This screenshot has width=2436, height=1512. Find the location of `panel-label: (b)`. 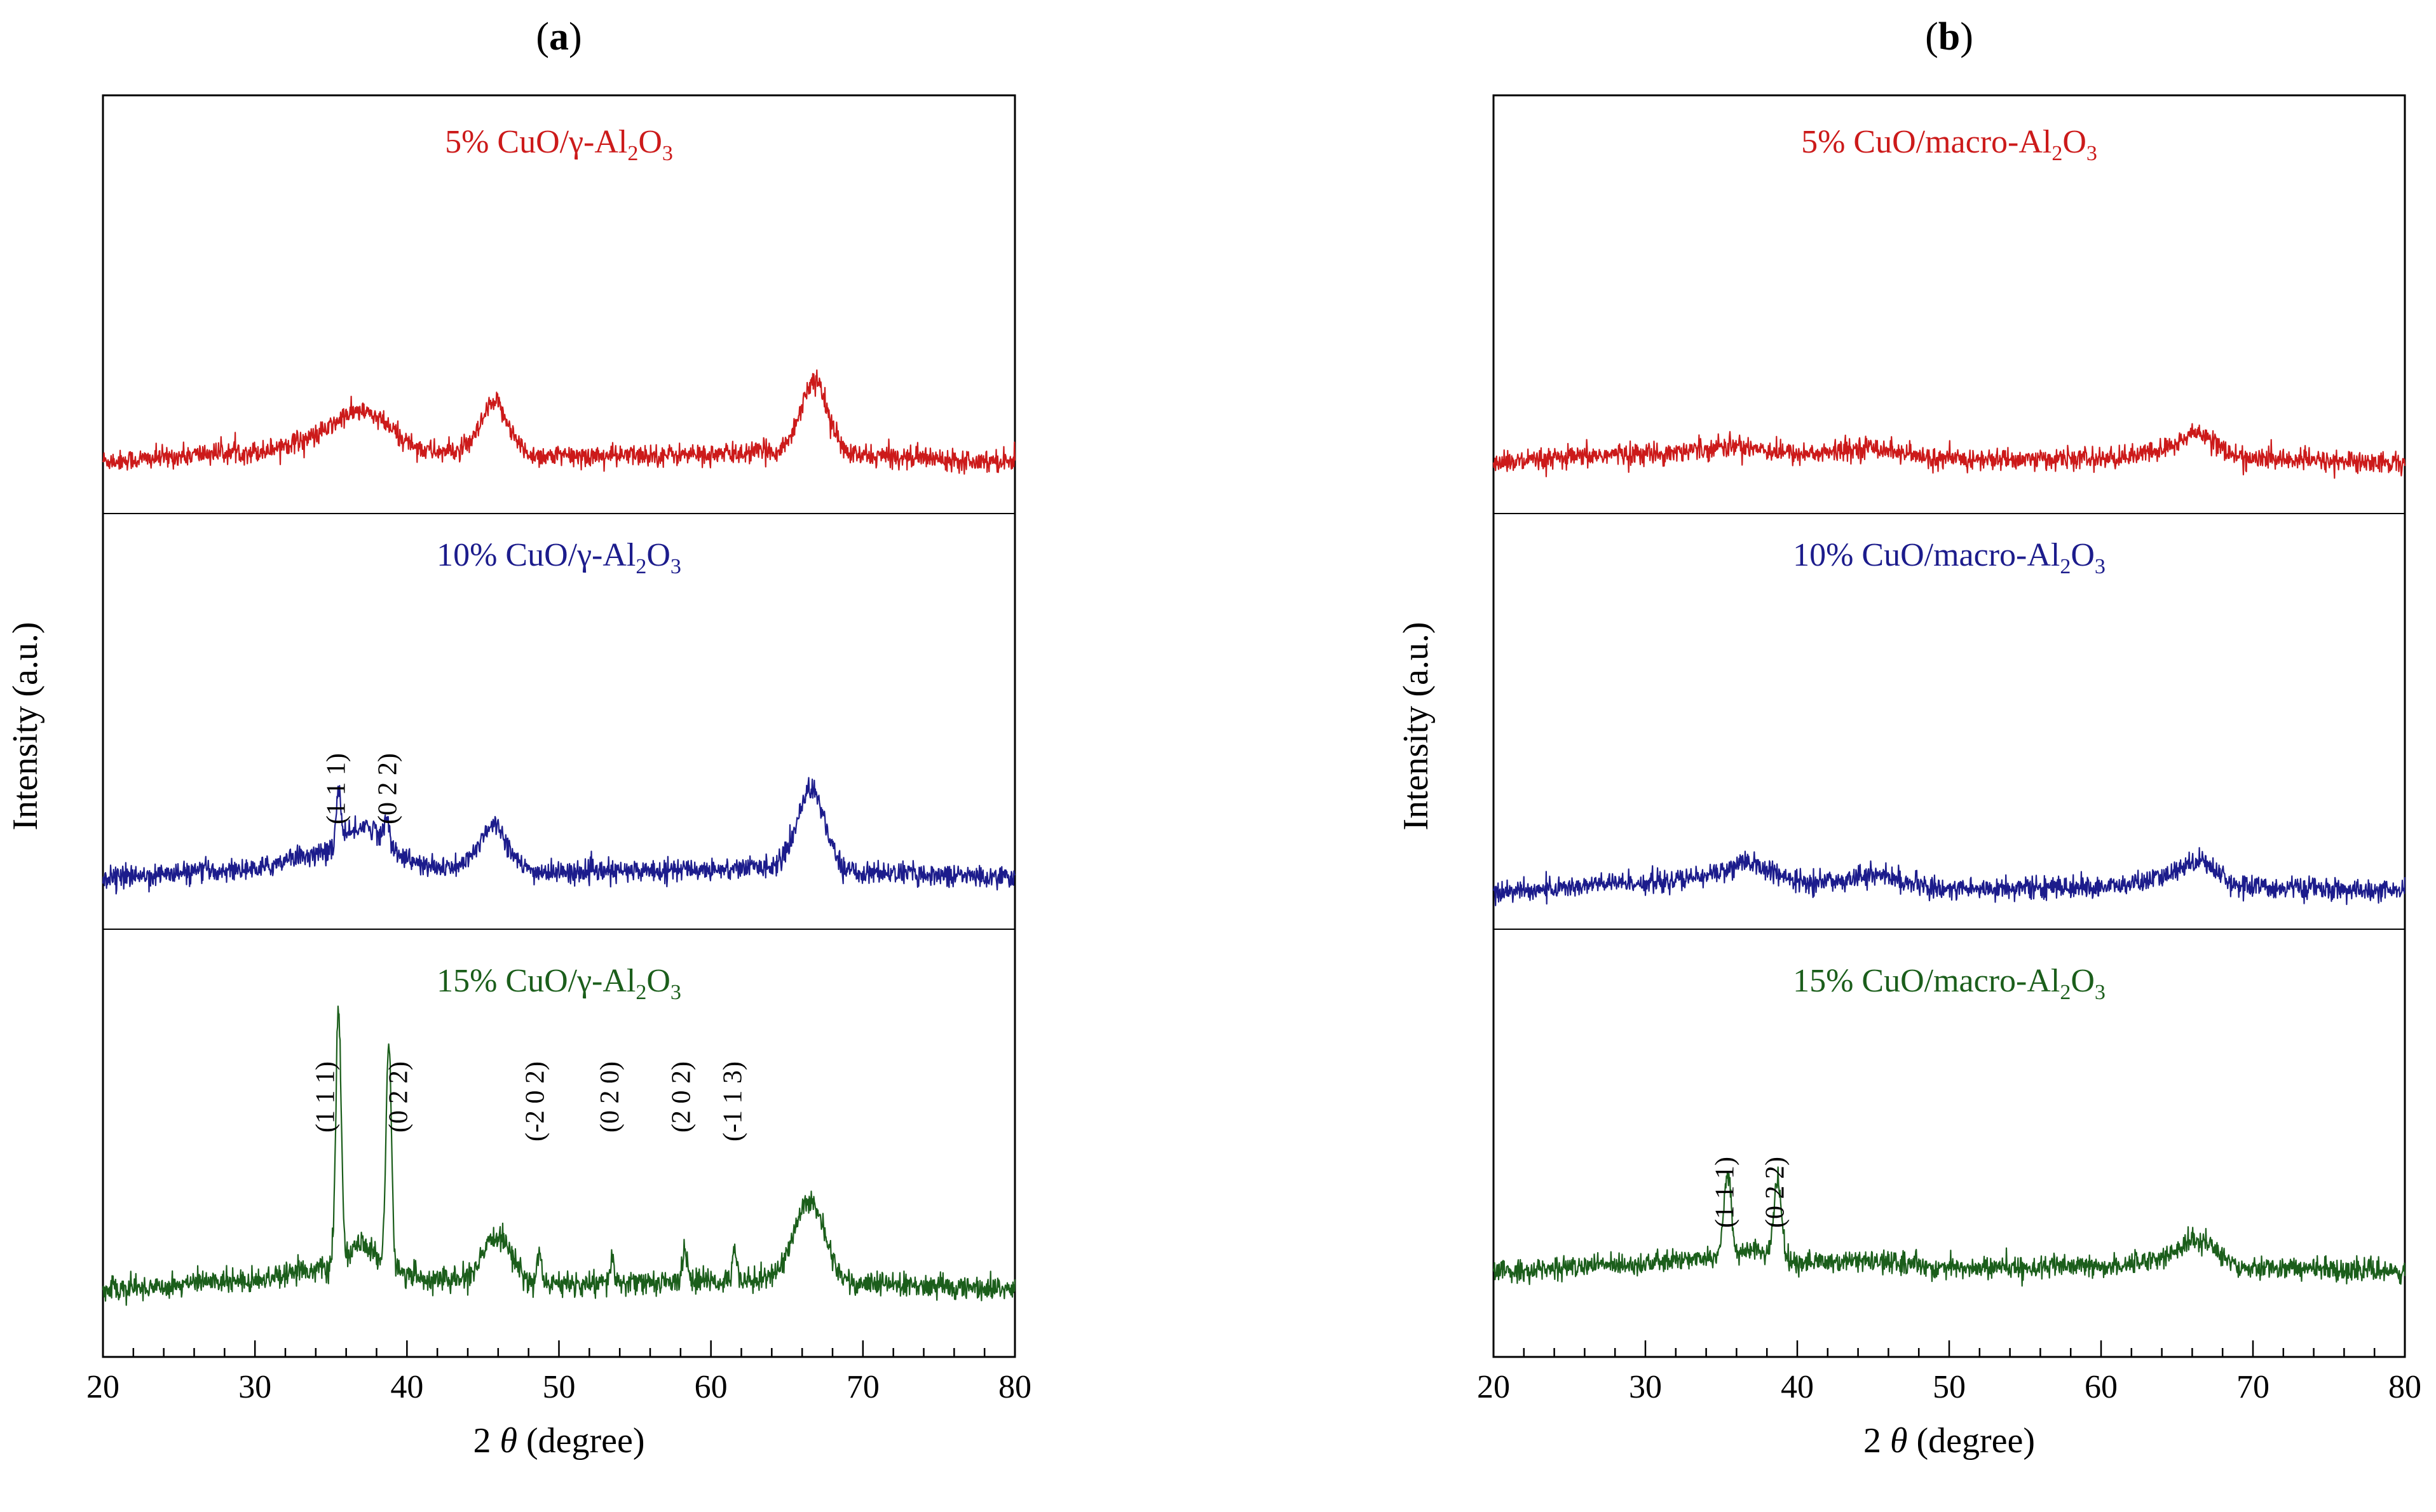

panel-label: (b) is located at coordinates (1949, 37).